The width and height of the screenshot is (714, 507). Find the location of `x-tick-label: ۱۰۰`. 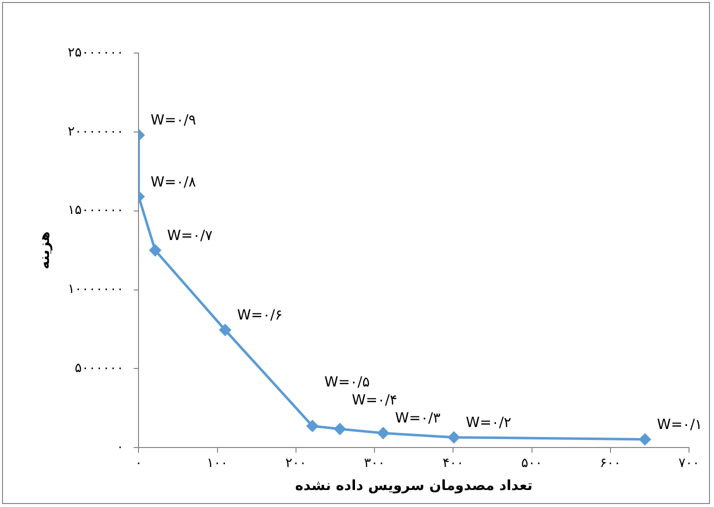

x-tick-label: ۱۰۰ is located at coordinates (217, 463).